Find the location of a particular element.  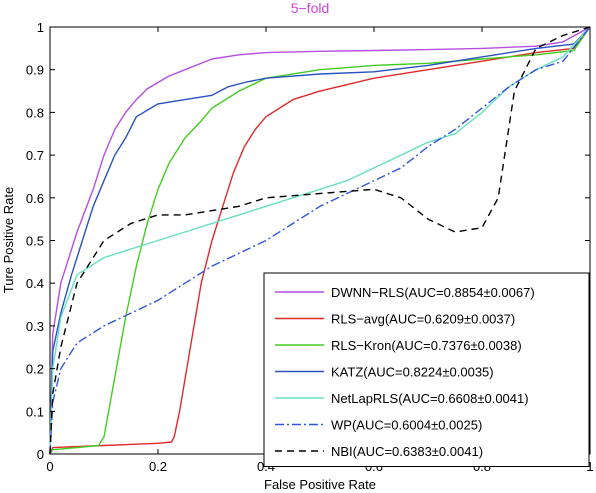

y-tick-label: 0.9 is located at coordinates (35, 70).